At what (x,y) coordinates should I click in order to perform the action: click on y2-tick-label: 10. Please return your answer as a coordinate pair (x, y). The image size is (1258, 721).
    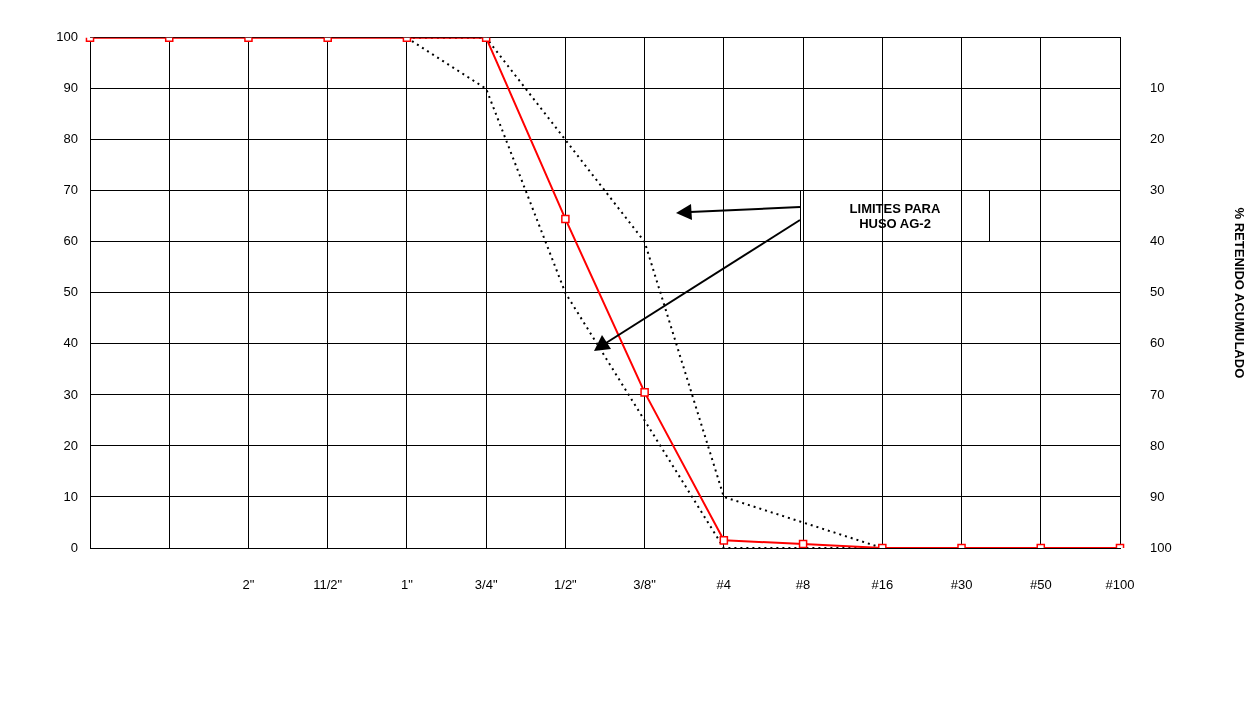
    Looking at the image, I should click on (1157, 88).